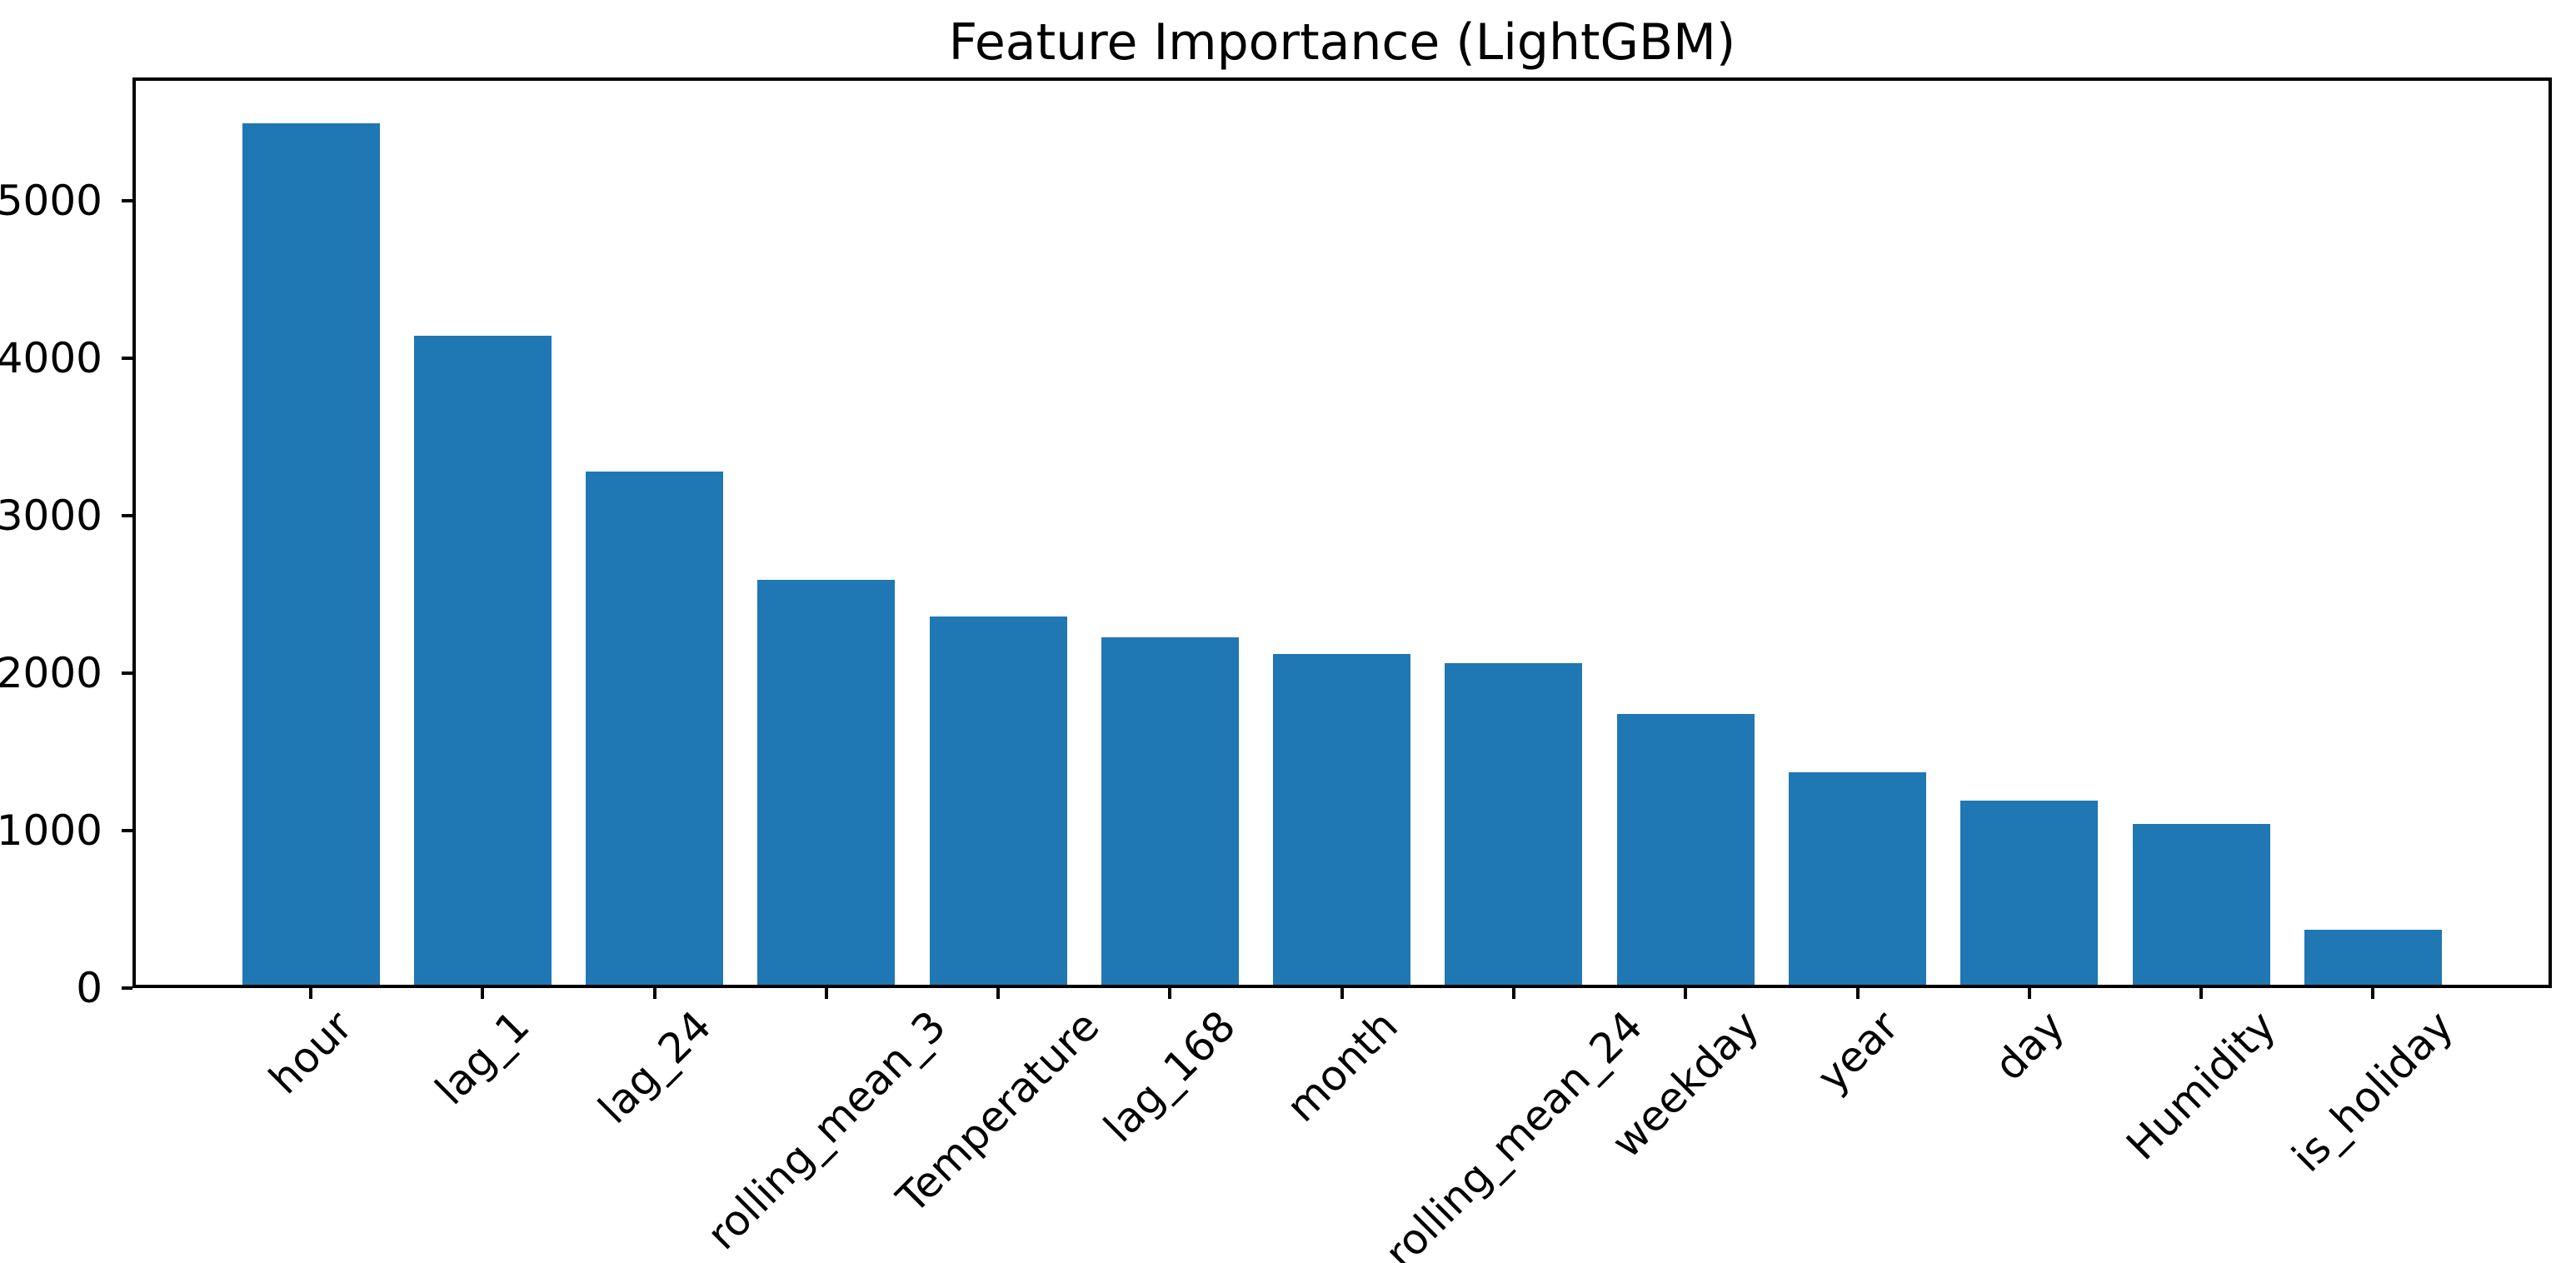  I want to click on x-tick-hour, so click(311, 993).